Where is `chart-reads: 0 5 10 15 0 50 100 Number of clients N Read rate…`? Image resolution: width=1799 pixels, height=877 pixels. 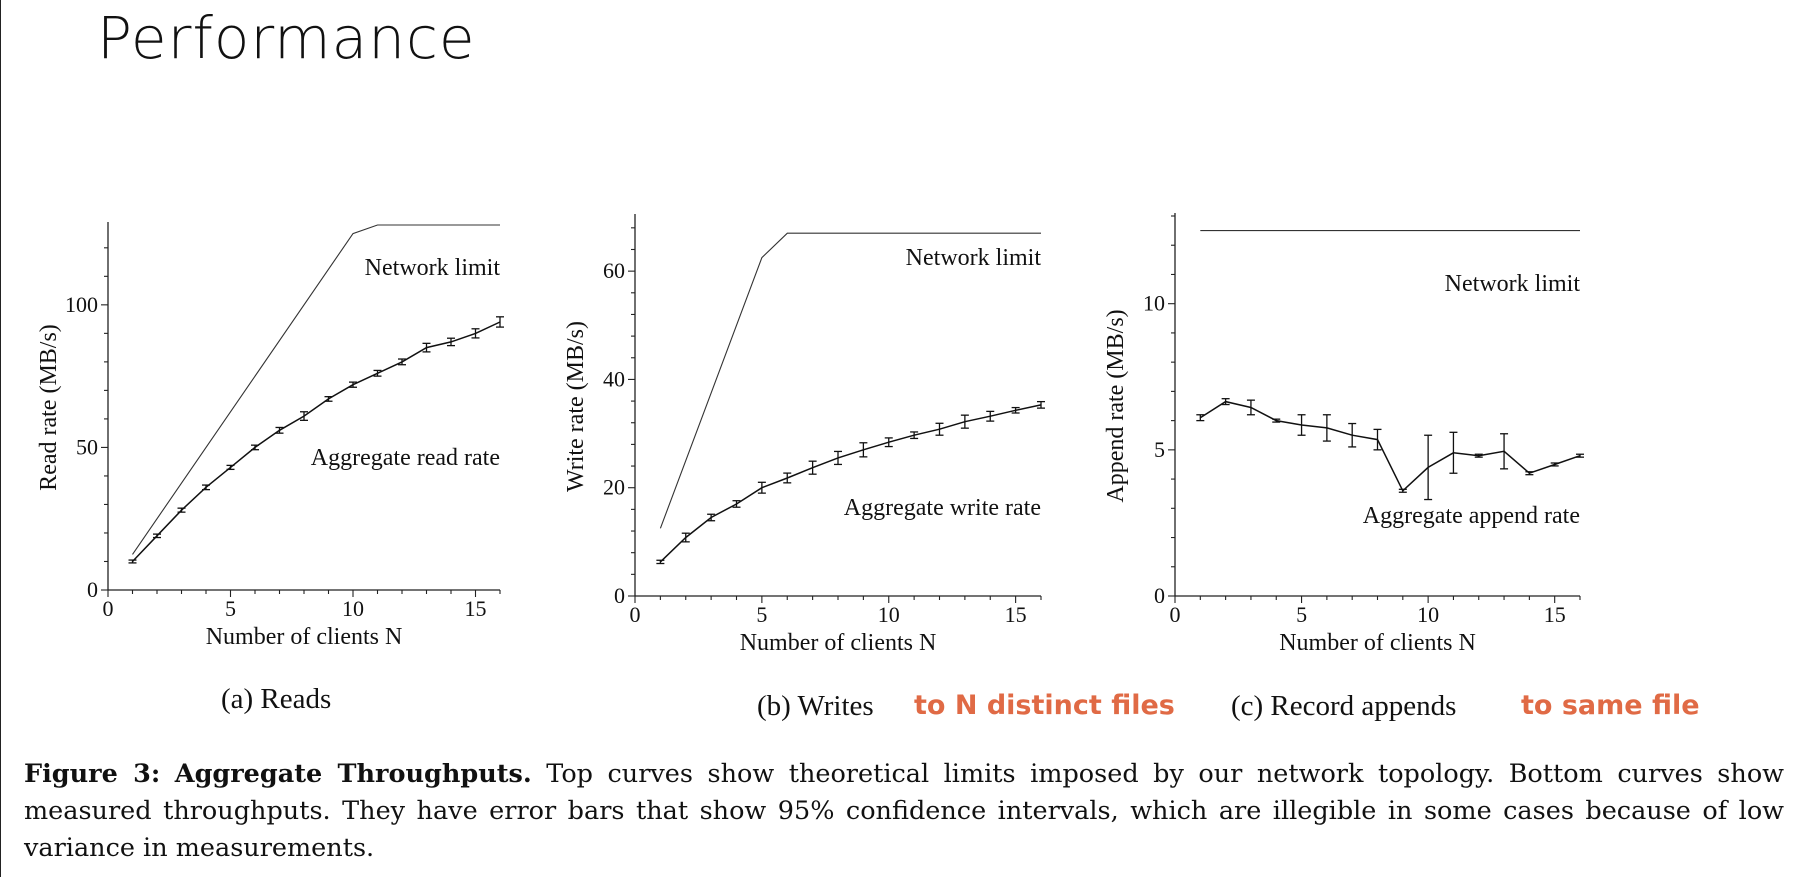
chart-reads: 0 5 10 15 0 50 100 Number of clients N Read rate… is located at coordinates (270, 436).